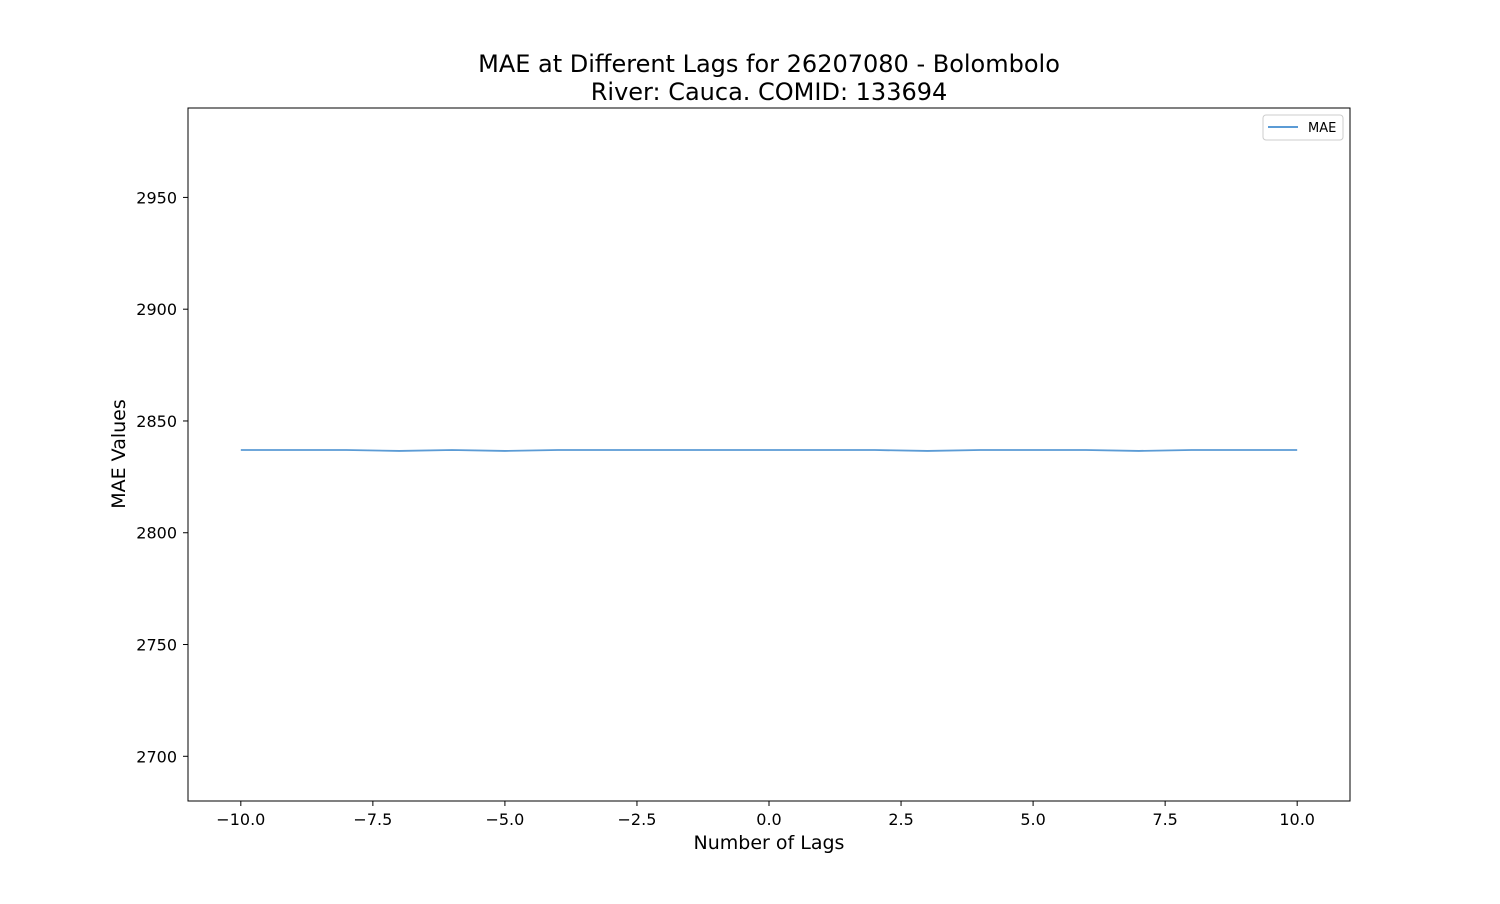 Image resolution: width=1500 pixels, height=904 pixels. What do you see at coordinates (372, 819) in the screenshot?
I see `x-tick-label: −7.5` at bounding box center [372, 819].